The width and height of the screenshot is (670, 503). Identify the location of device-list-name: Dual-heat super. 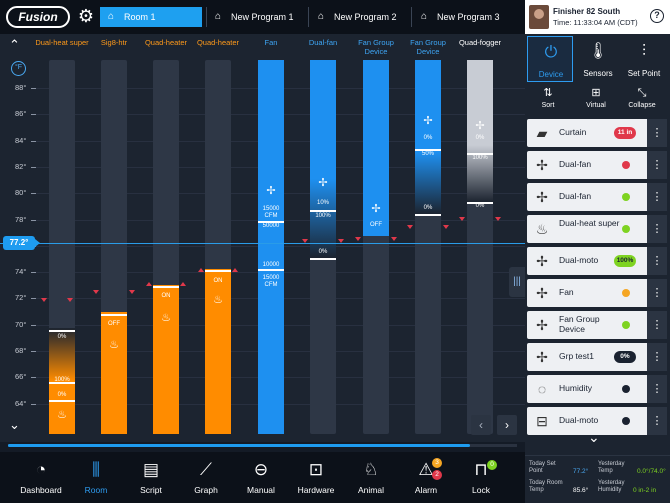
(589, 223).